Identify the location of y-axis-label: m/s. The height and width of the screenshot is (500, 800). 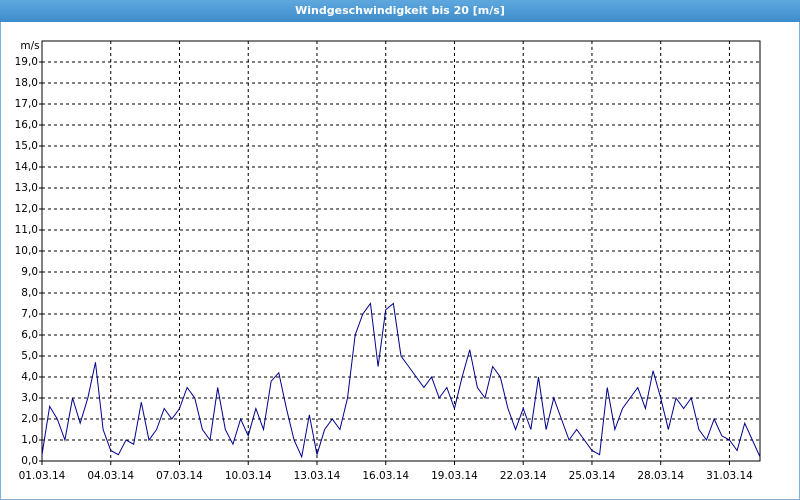
(29, 46).